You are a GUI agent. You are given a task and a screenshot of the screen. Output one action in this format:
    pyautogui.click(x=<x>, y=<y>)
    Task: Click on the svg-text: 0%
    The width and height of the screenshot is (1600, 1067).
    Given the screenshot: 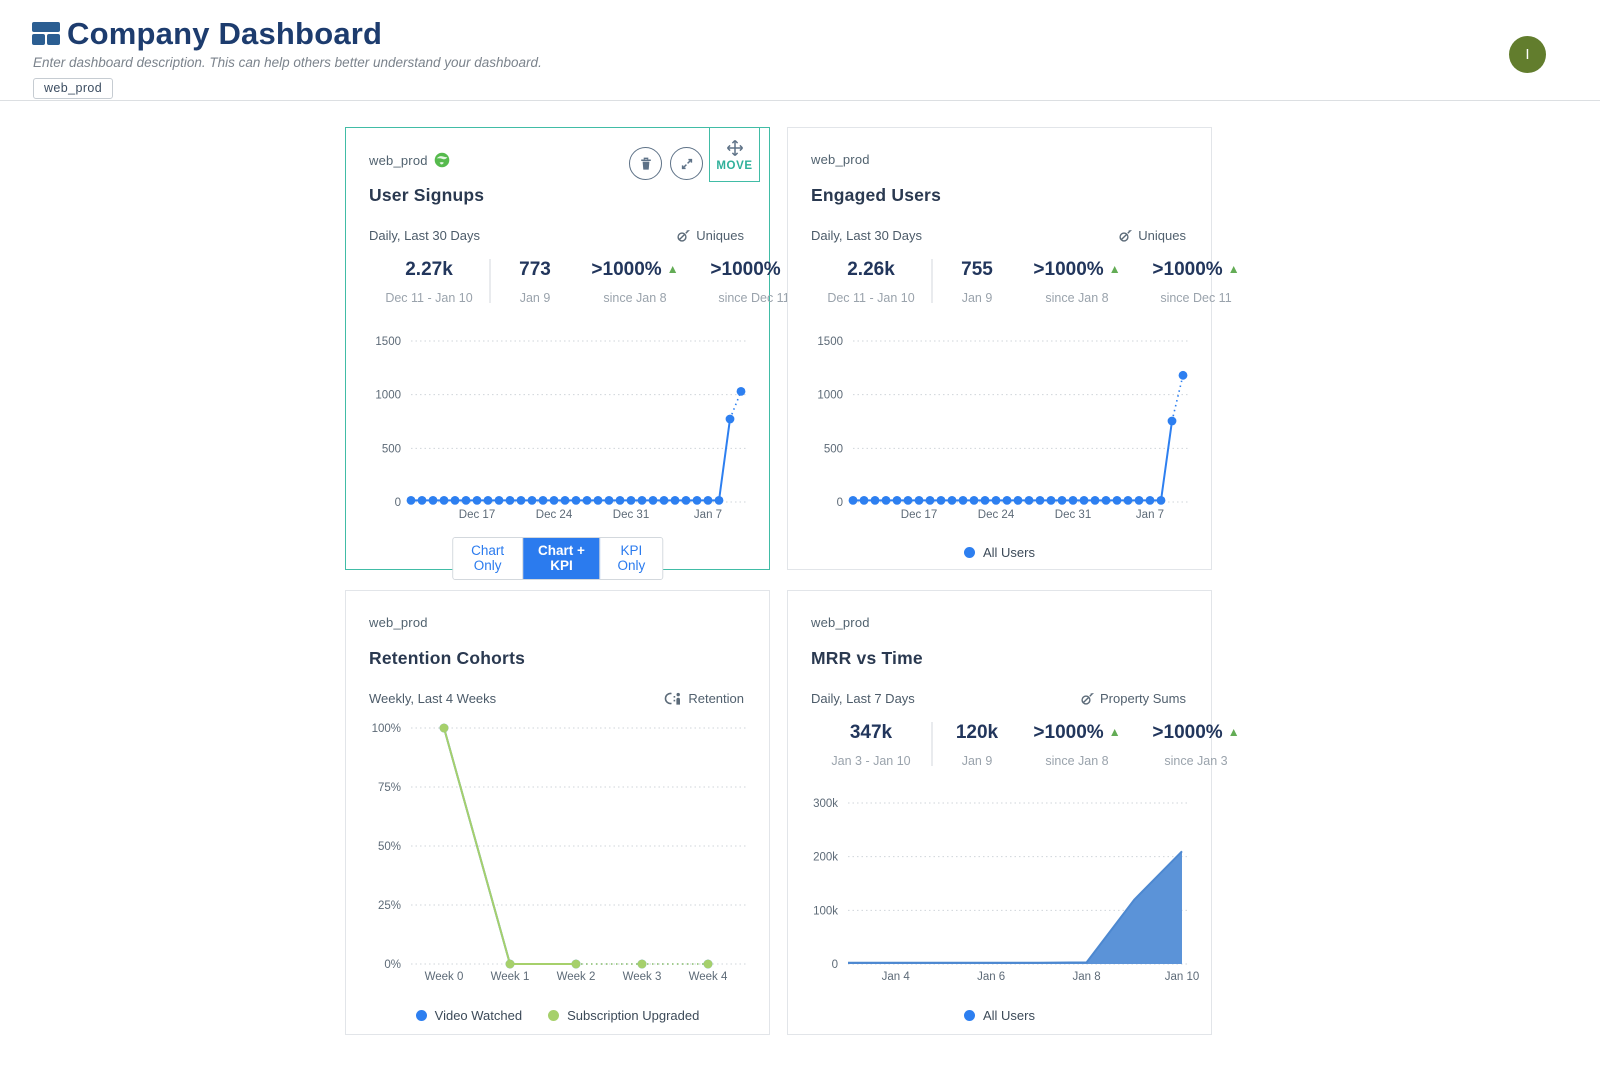 What is the action you would take?
    pyautogui.click(x=392, y=965)
    